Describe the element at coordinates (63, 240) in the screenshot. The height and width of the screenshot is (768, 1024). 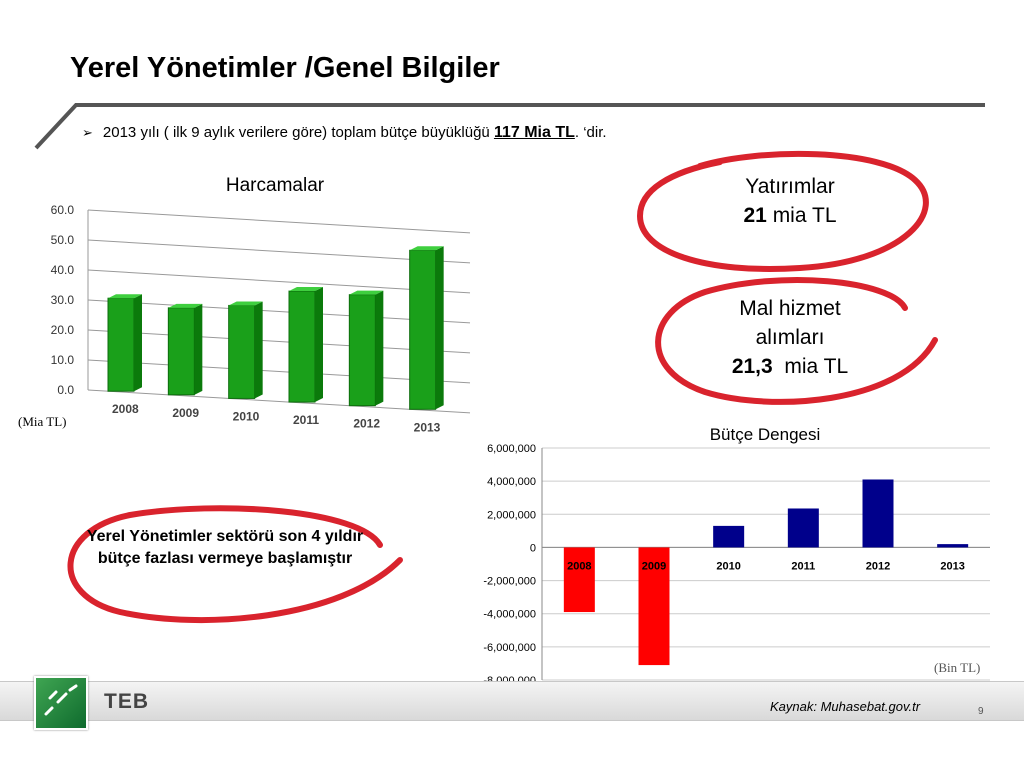
I see `harcama-ytick-label: 50.0` at that location.